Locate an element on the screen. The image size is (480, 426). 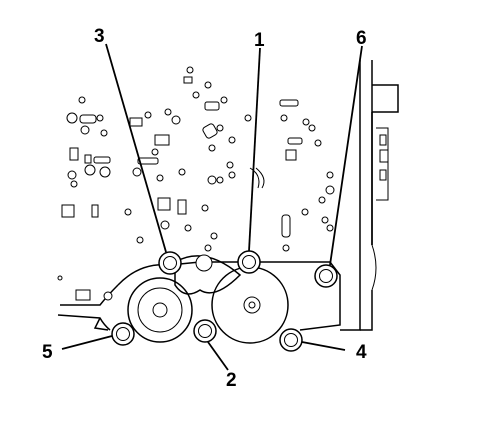
callout-1: 1 is located at coordinates (259, 40).